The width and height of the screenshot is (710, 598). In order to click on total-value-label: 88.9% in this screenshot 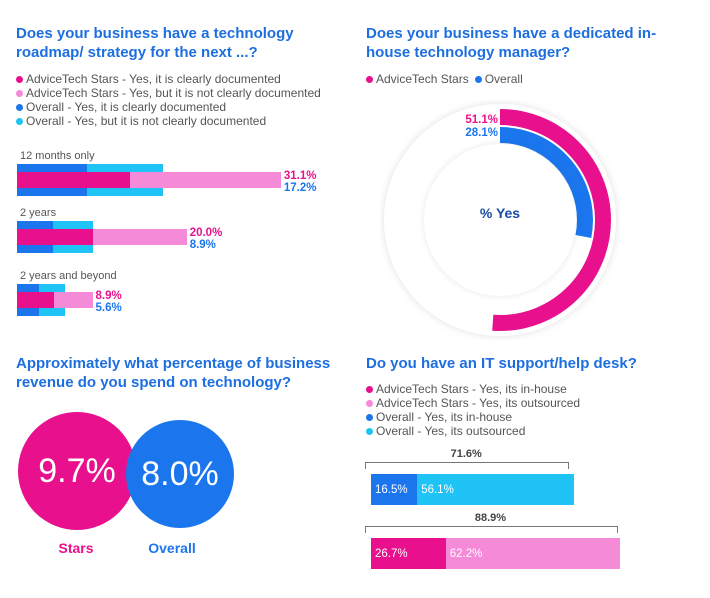, I will do `click(490, 518)`.